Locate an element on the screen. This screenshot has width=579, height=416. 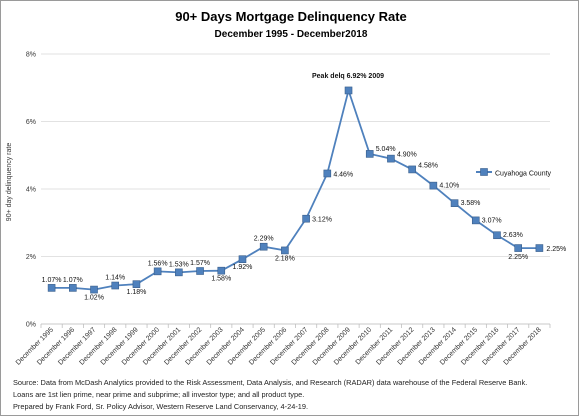
x-tick-label: December 2008 is located at coordinates (311, 346).